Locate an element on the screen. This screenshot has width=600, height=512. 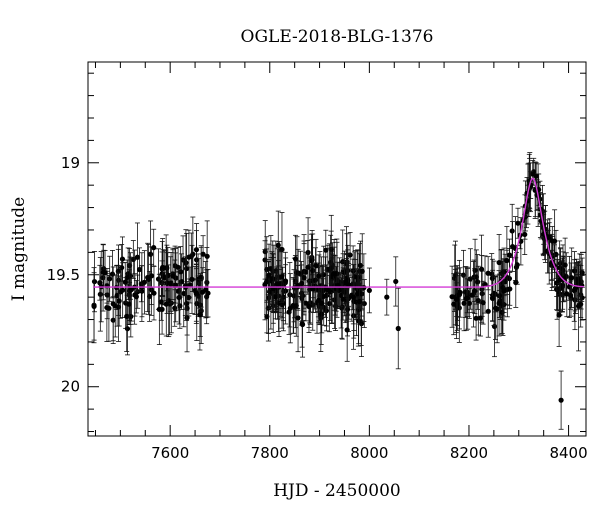
x-tick-label: 7800 is located at coordinates (270, 453).